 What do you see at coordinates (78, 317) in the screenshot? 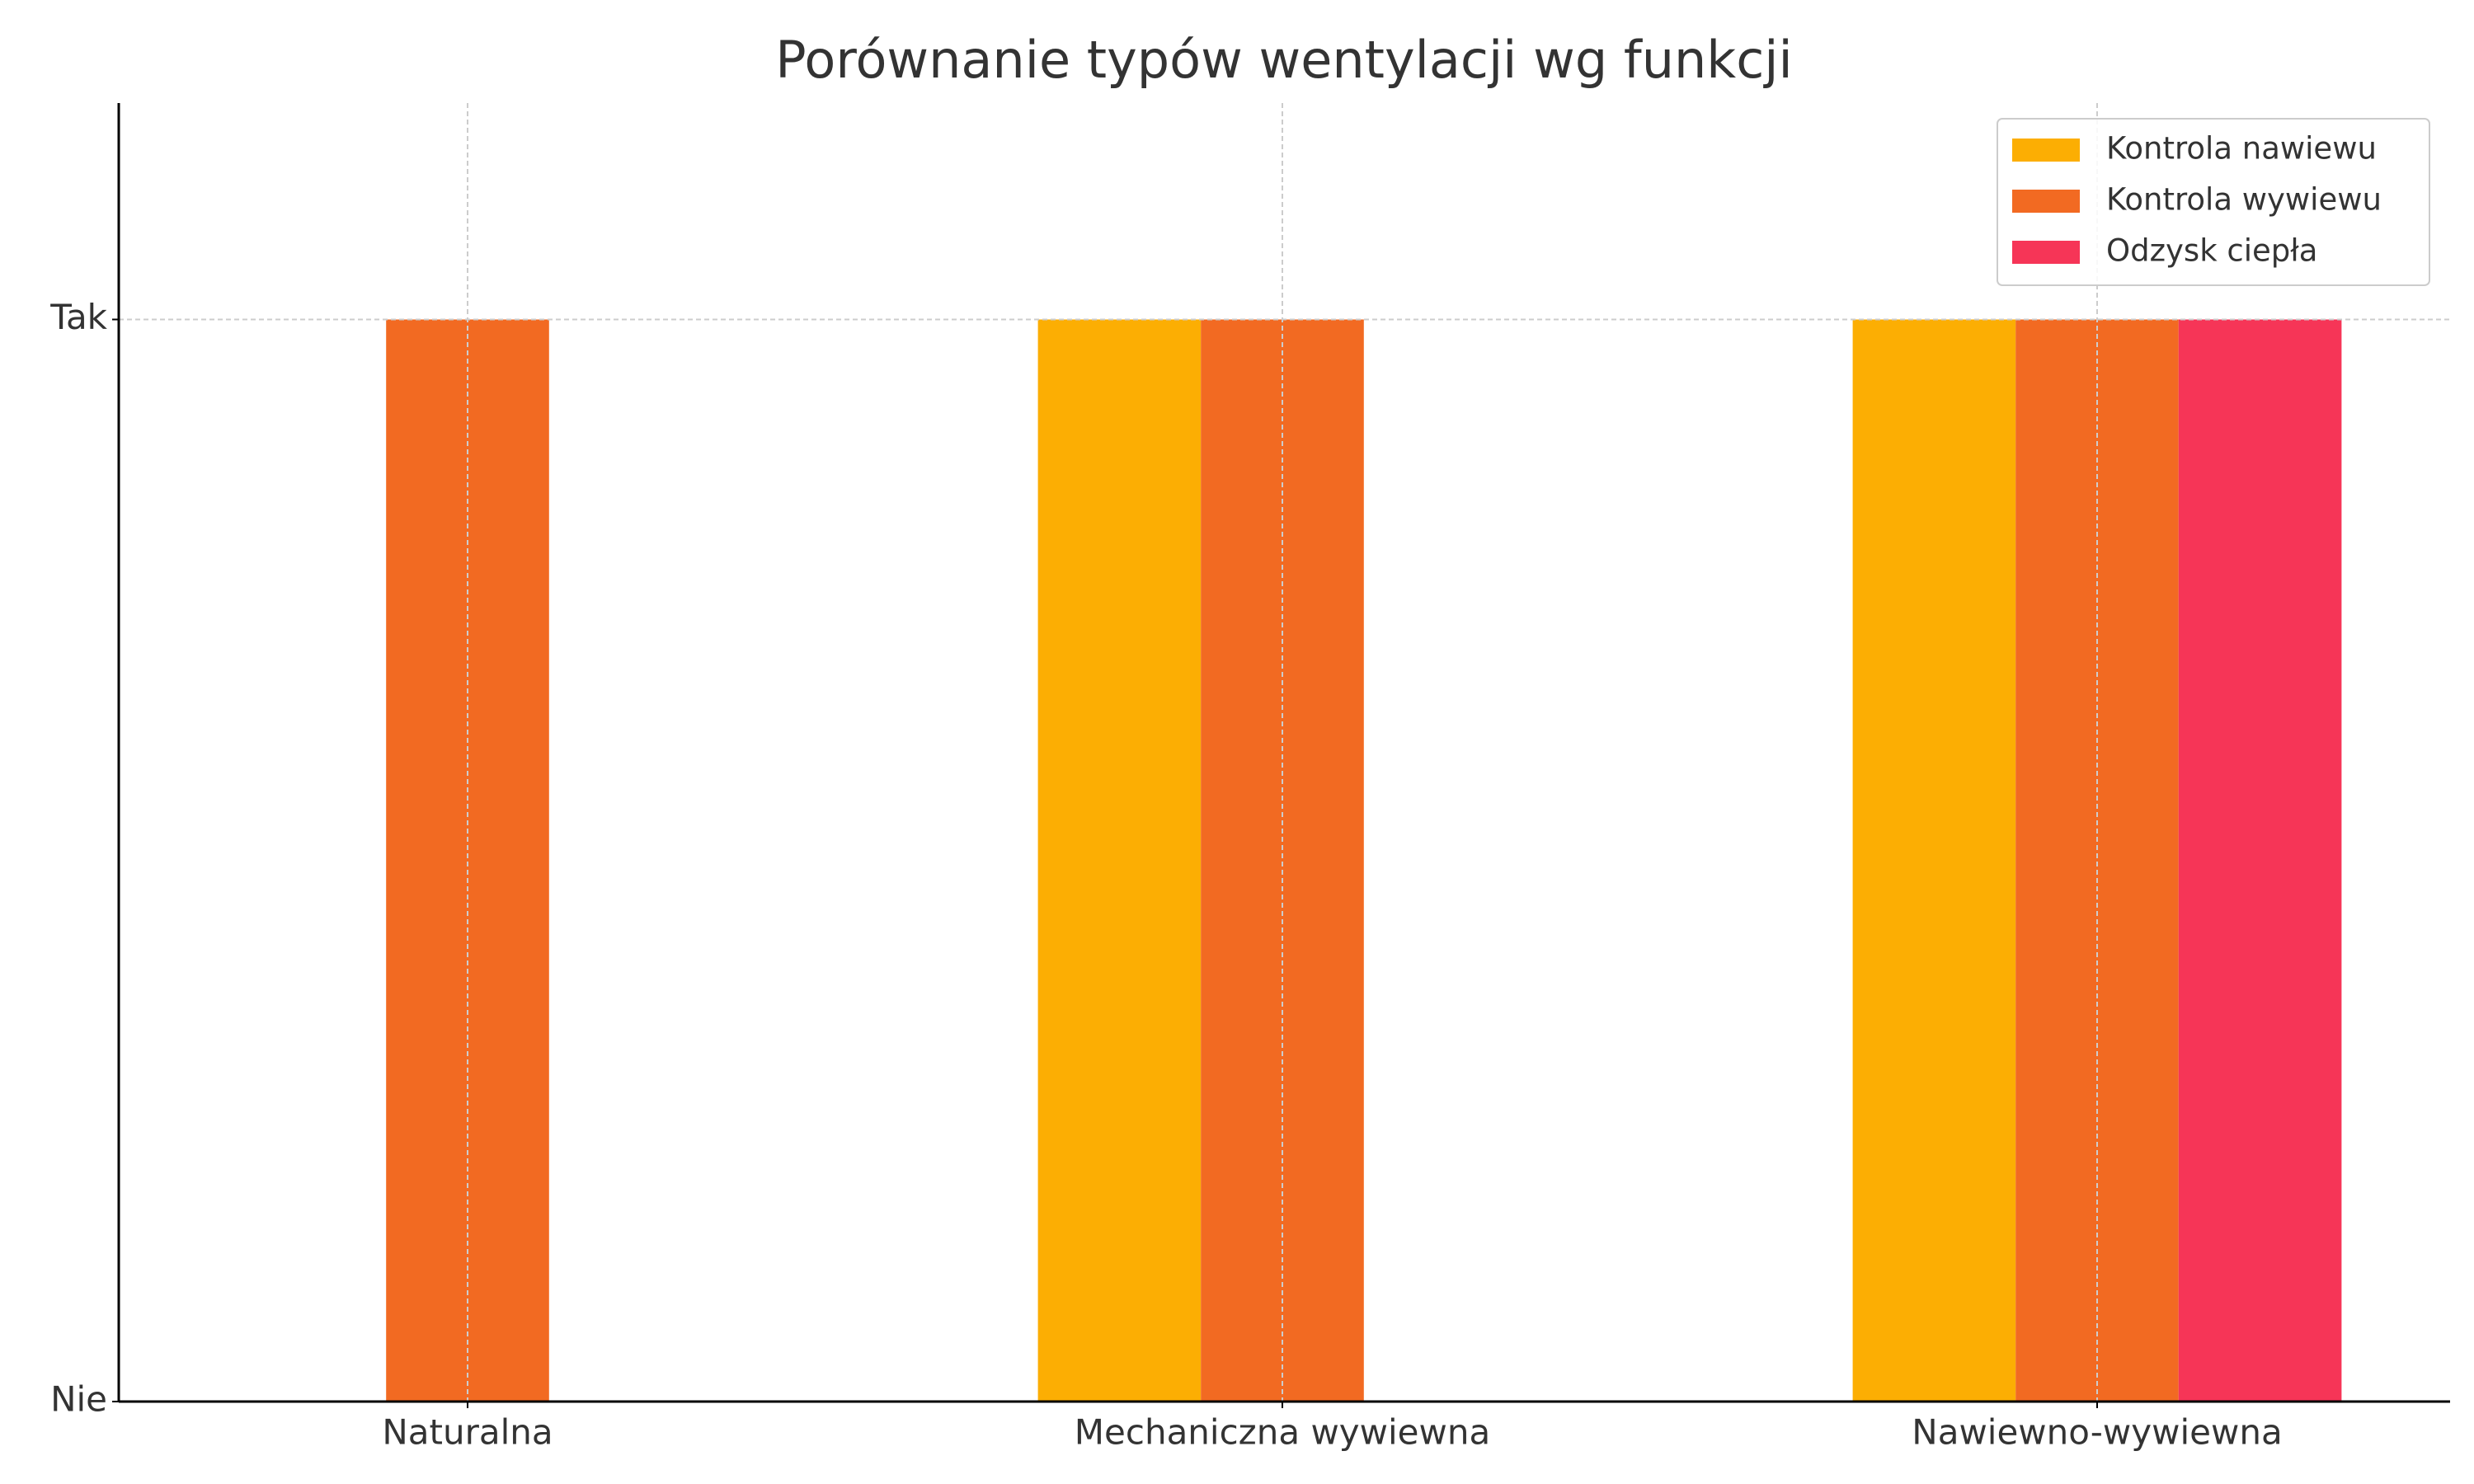
I see `y-tick-label: Tak` at bounding box center [78, 317].